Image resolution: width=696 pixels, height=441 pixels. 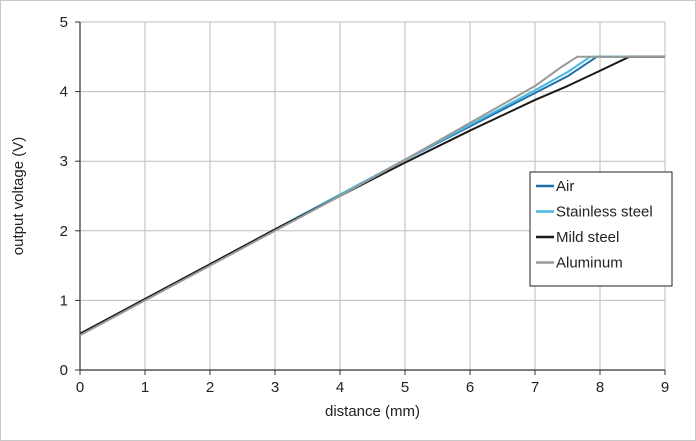 What do you see at coordinates (64, 300) in the screenshot?
I see `y-tick-label: 1` at bounding box center [64, 300].